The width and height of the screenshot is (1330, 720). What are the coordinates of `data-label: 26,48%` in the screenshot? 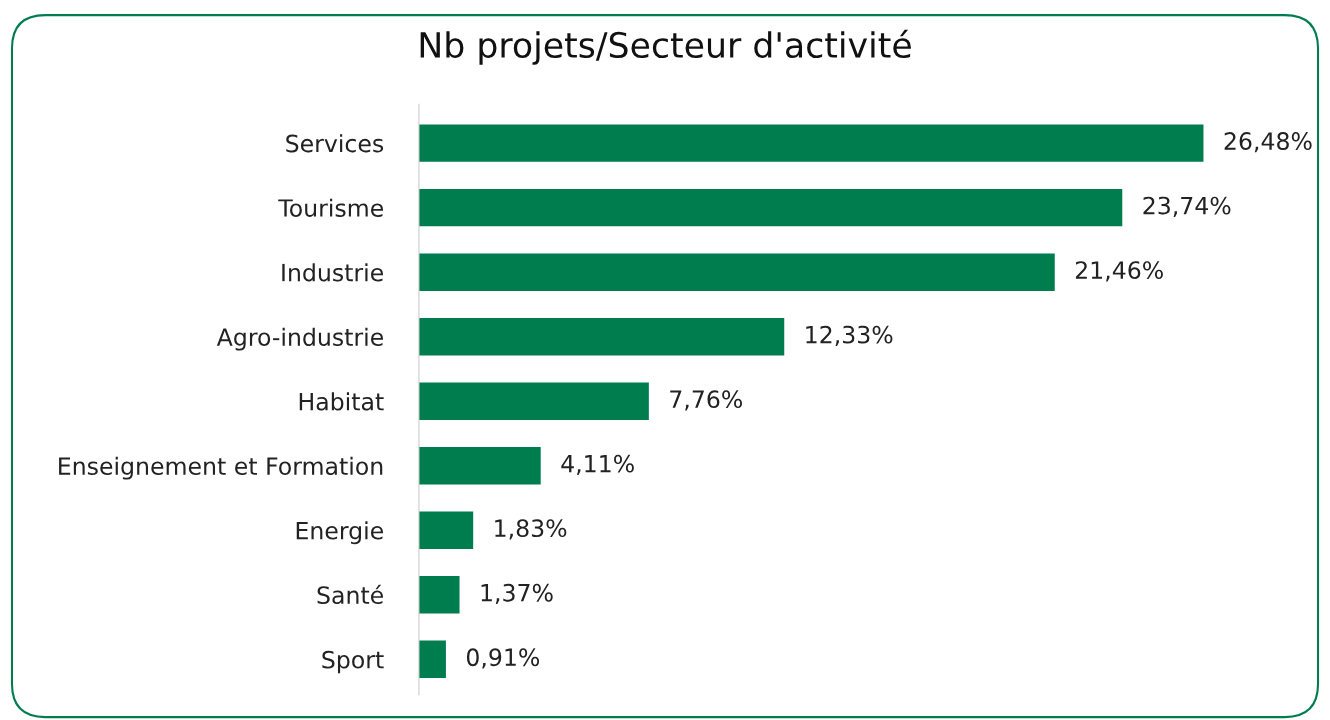 It's located at (1268, 142).